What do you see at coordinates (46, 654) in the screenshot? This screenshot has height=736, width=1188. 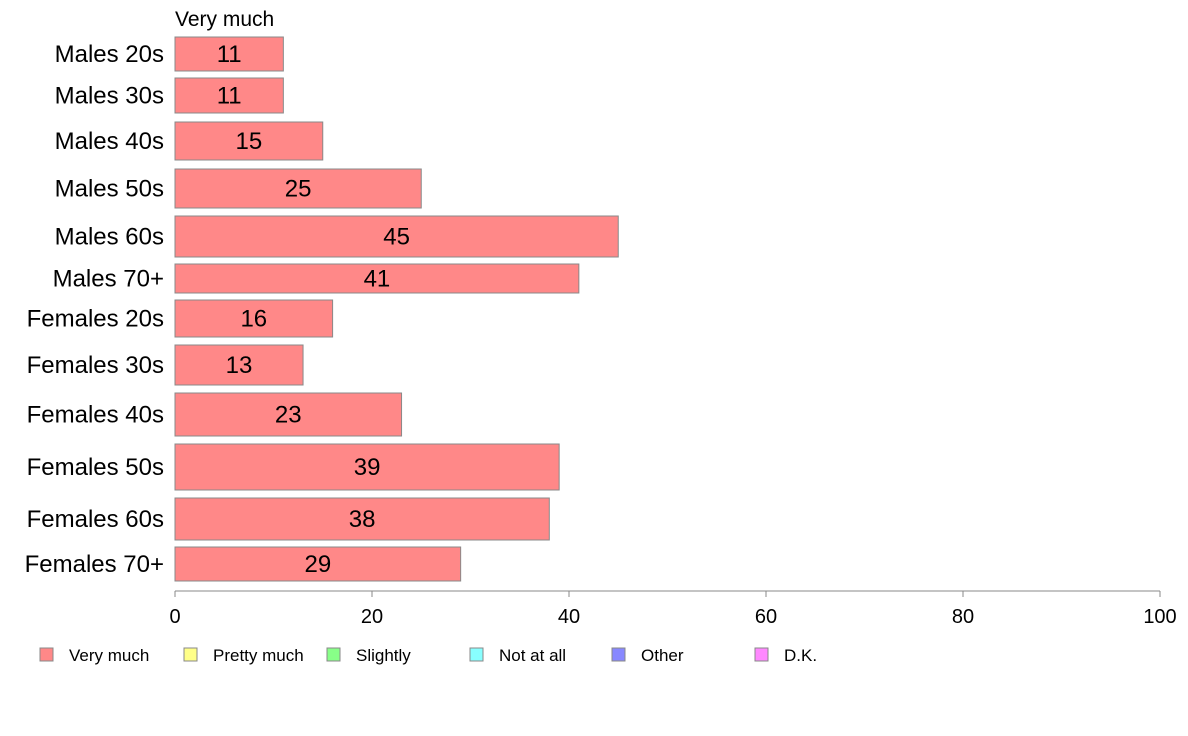 I see `legend-swatch-very-much` at bounding box center [46, 654].